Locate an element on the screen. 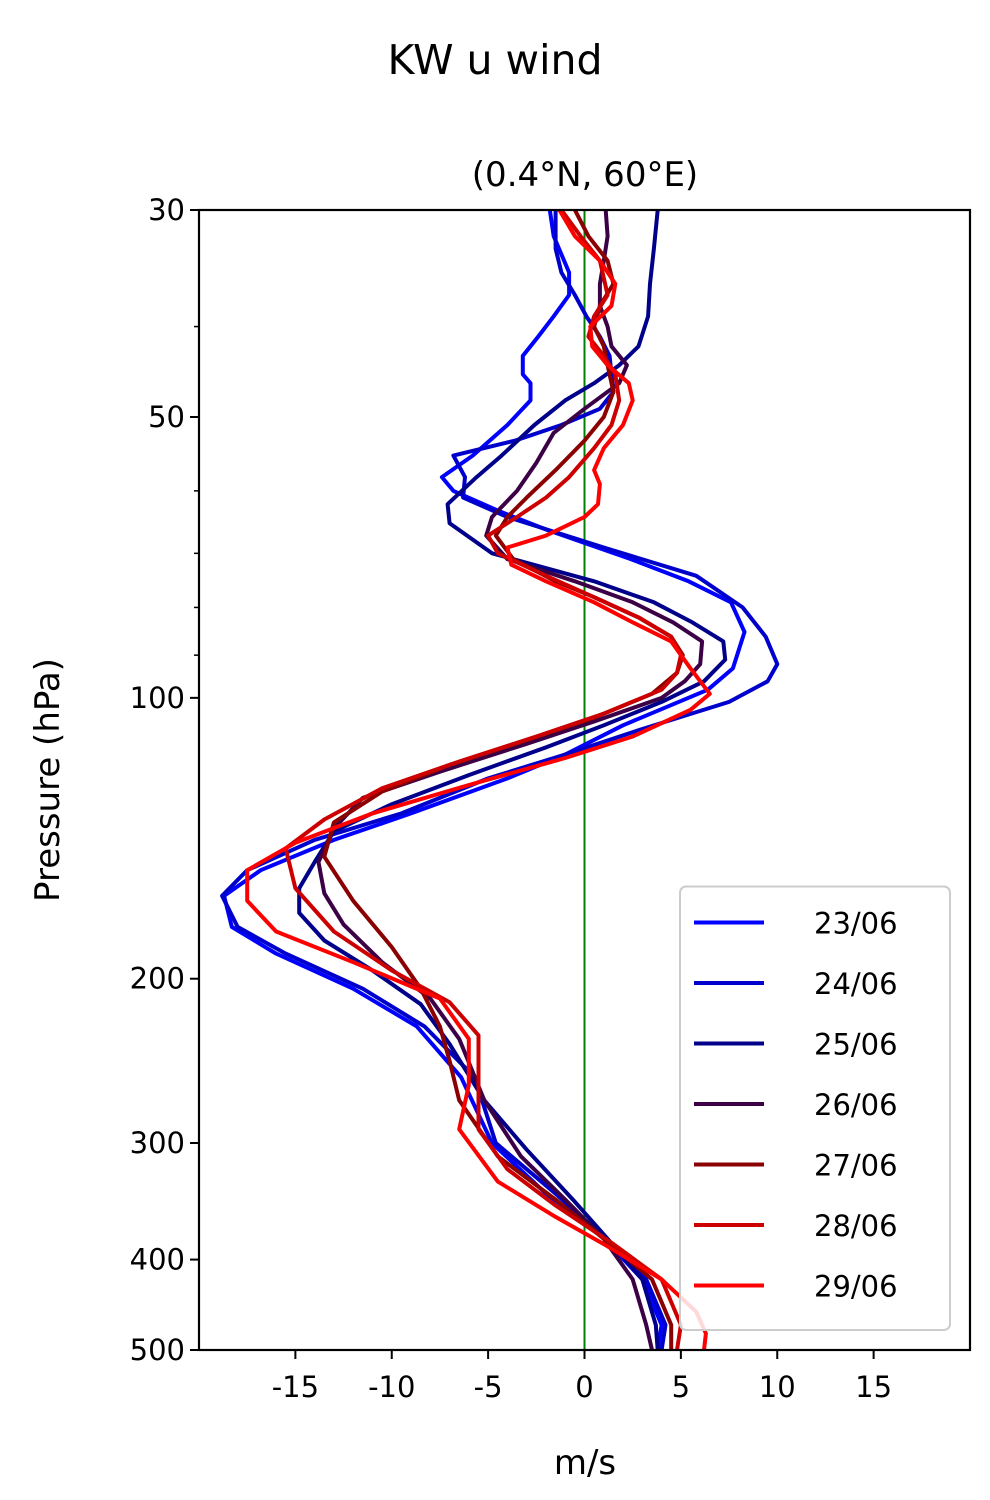  y-tick-label: 200 is located at coordinates (157, 979).